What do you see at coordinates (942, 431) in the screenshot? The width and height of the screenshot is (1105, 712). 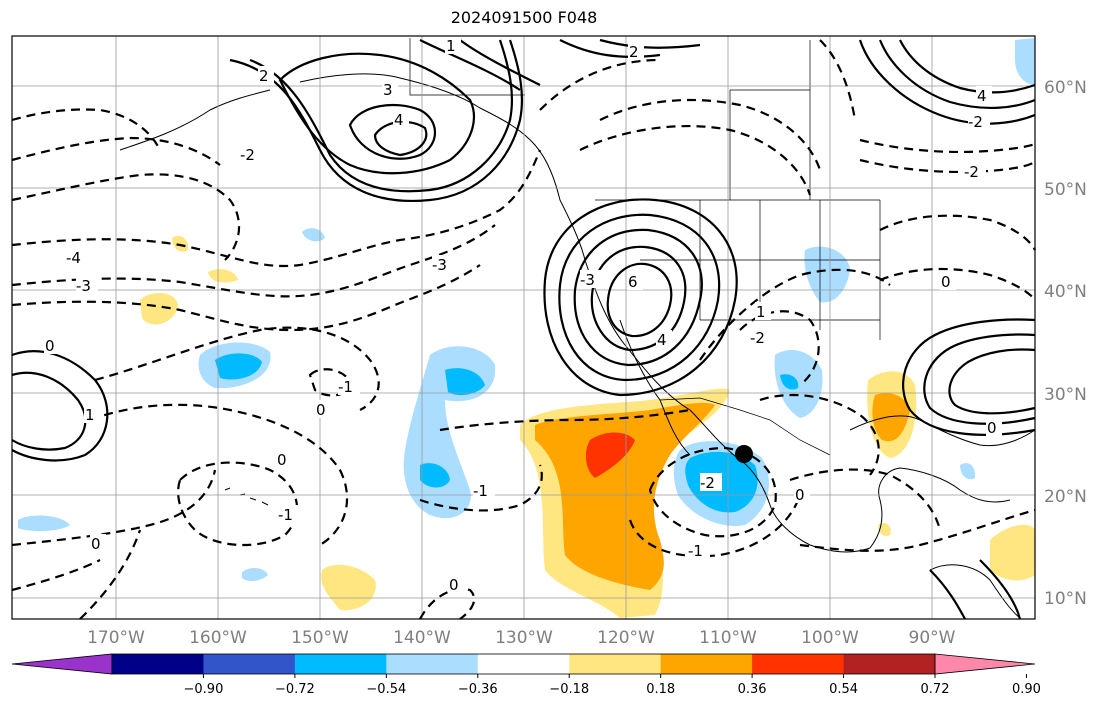 I see `us-gulf-coast` at bounding box center [942, 431].